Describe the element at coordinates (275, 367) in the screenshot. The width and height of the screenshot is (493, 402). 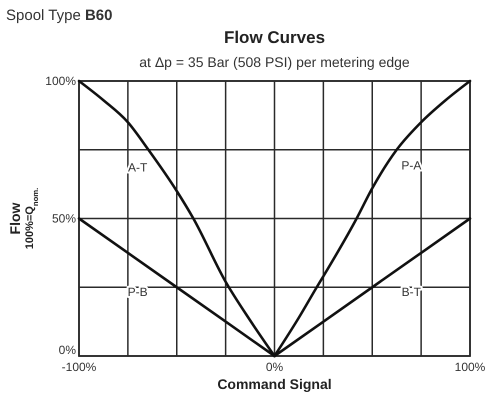
I see `x-tick-label: 0%` at that location.